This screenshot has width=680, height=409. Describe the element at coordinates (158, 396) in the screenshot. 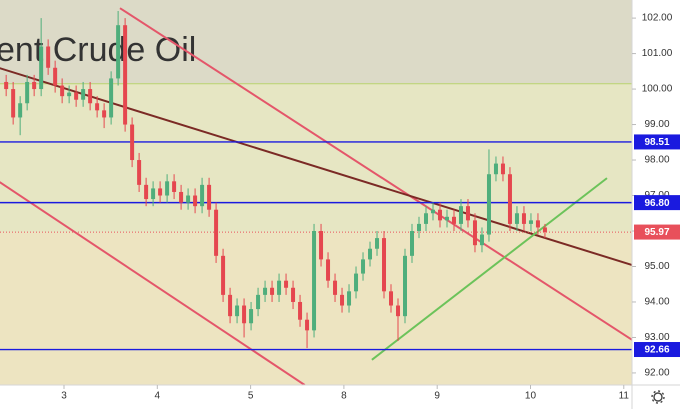

I see `x-tick-label: 4` at that location.